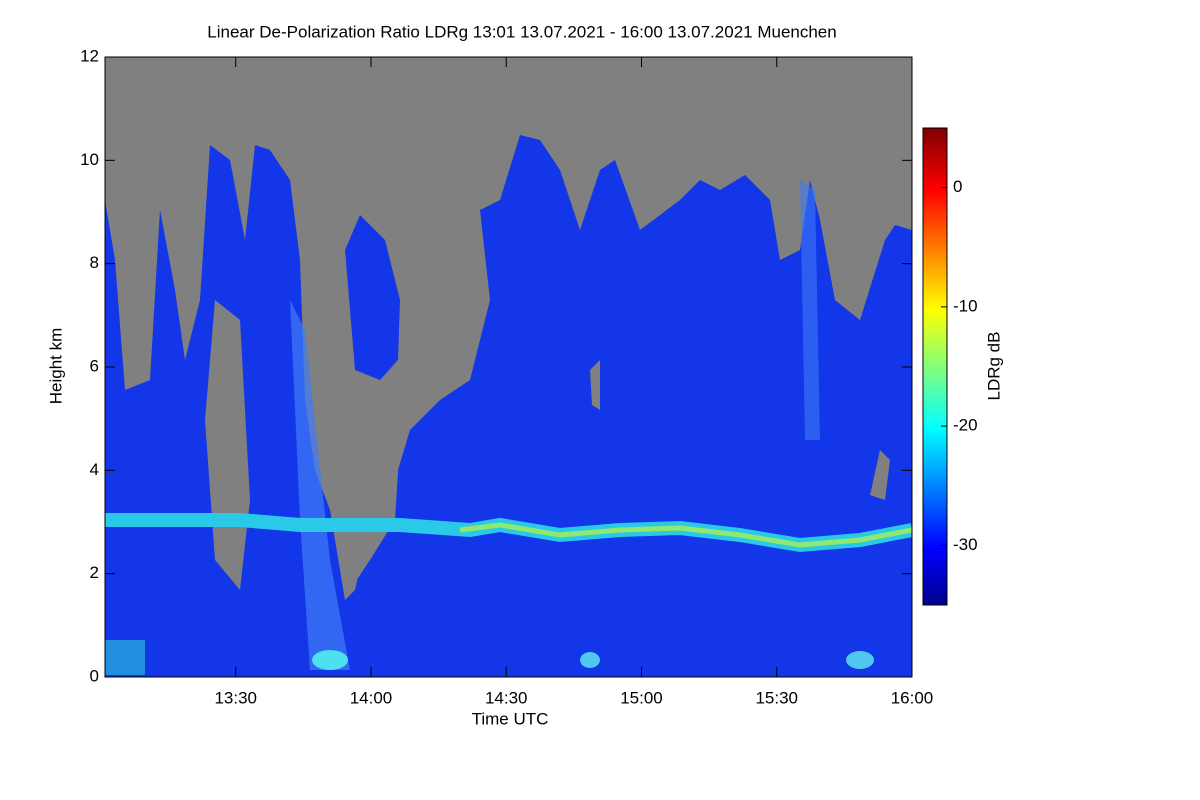 The width and height of the screenshot is (1200, 800). Describe the element at coordinates (935, 366) in the screenshot. I see `colorbar` at that location.